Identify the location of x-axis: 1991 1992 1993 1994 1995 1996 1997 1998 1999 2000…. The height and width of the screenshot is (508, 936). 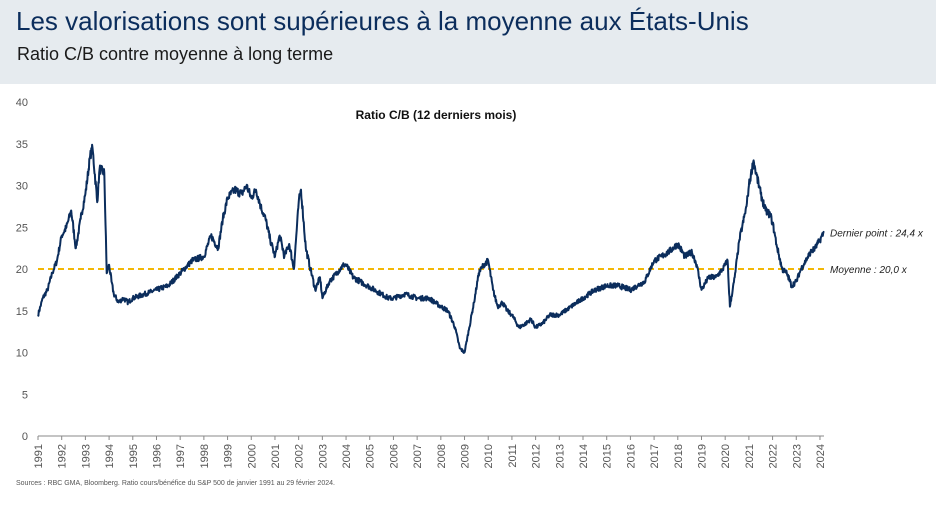
(430, 451).